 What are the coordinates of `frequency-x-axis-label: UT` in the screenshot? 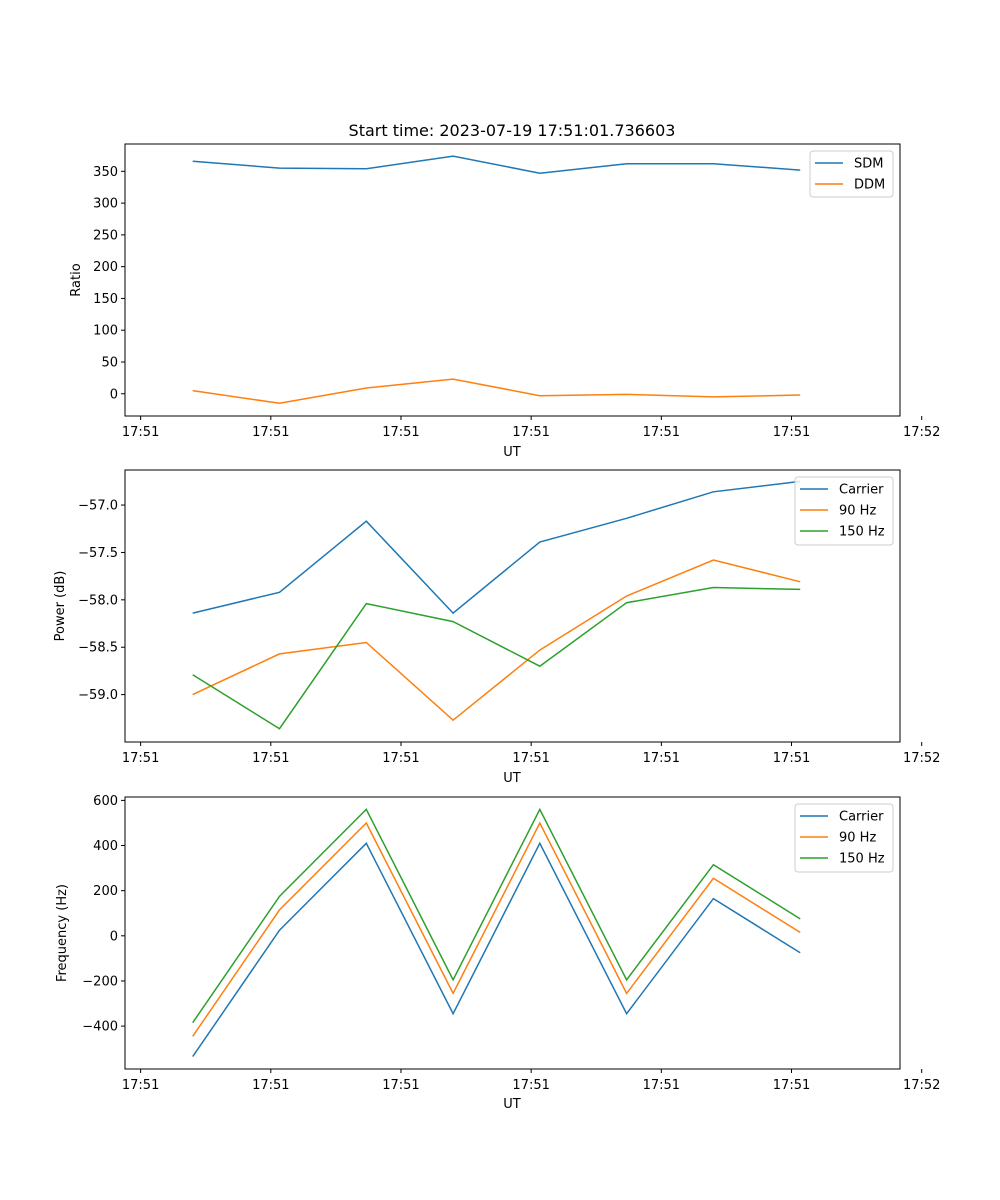 It's located at (512, 1104).